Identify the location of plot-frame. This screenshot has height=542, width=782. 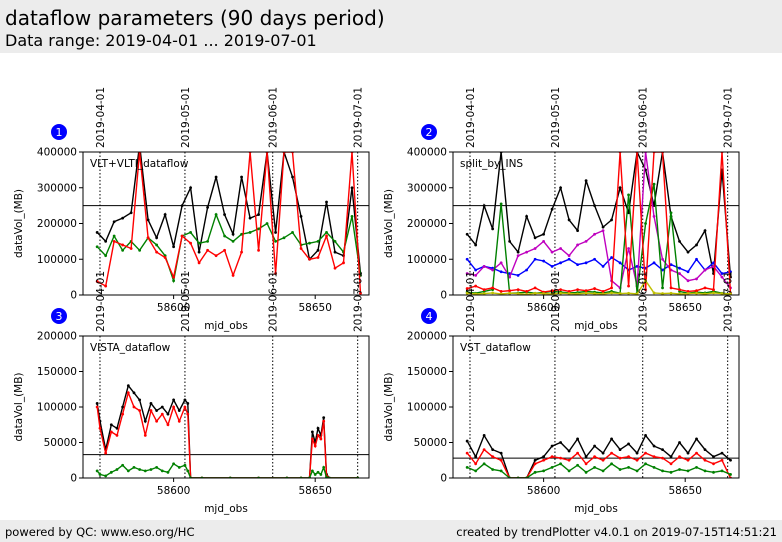
(226, 223).